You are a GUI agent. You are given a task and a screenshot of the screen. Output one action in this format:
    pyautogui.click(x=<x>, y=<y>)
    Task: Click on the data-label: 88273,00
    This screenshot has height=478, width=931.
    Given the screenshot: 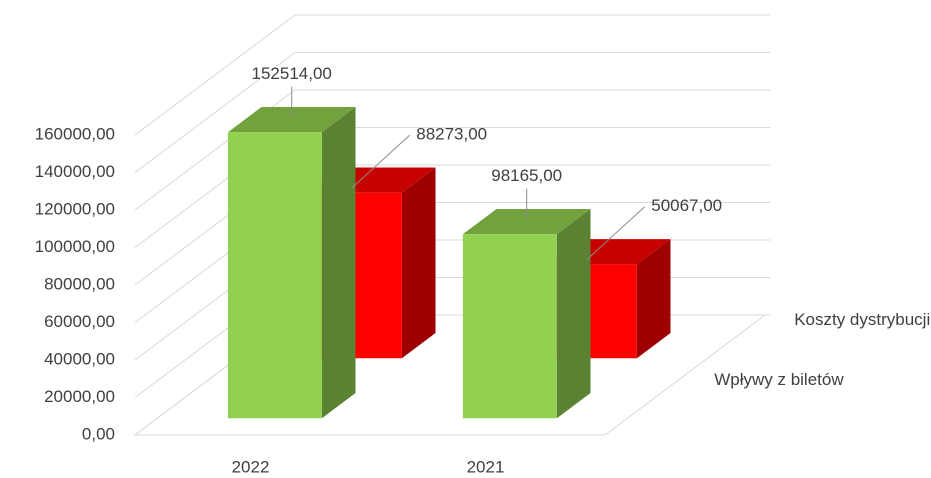 What is the action you would take?
    pyautogui.click(x=451, y=134)
    